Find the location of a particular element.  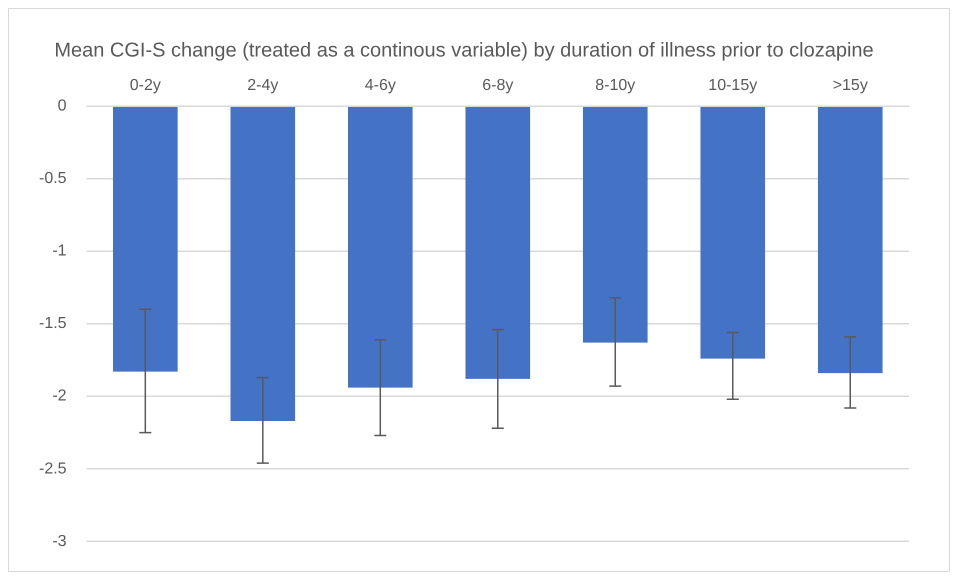

y-tick-label: -1 is located at coordinates (59, 251).